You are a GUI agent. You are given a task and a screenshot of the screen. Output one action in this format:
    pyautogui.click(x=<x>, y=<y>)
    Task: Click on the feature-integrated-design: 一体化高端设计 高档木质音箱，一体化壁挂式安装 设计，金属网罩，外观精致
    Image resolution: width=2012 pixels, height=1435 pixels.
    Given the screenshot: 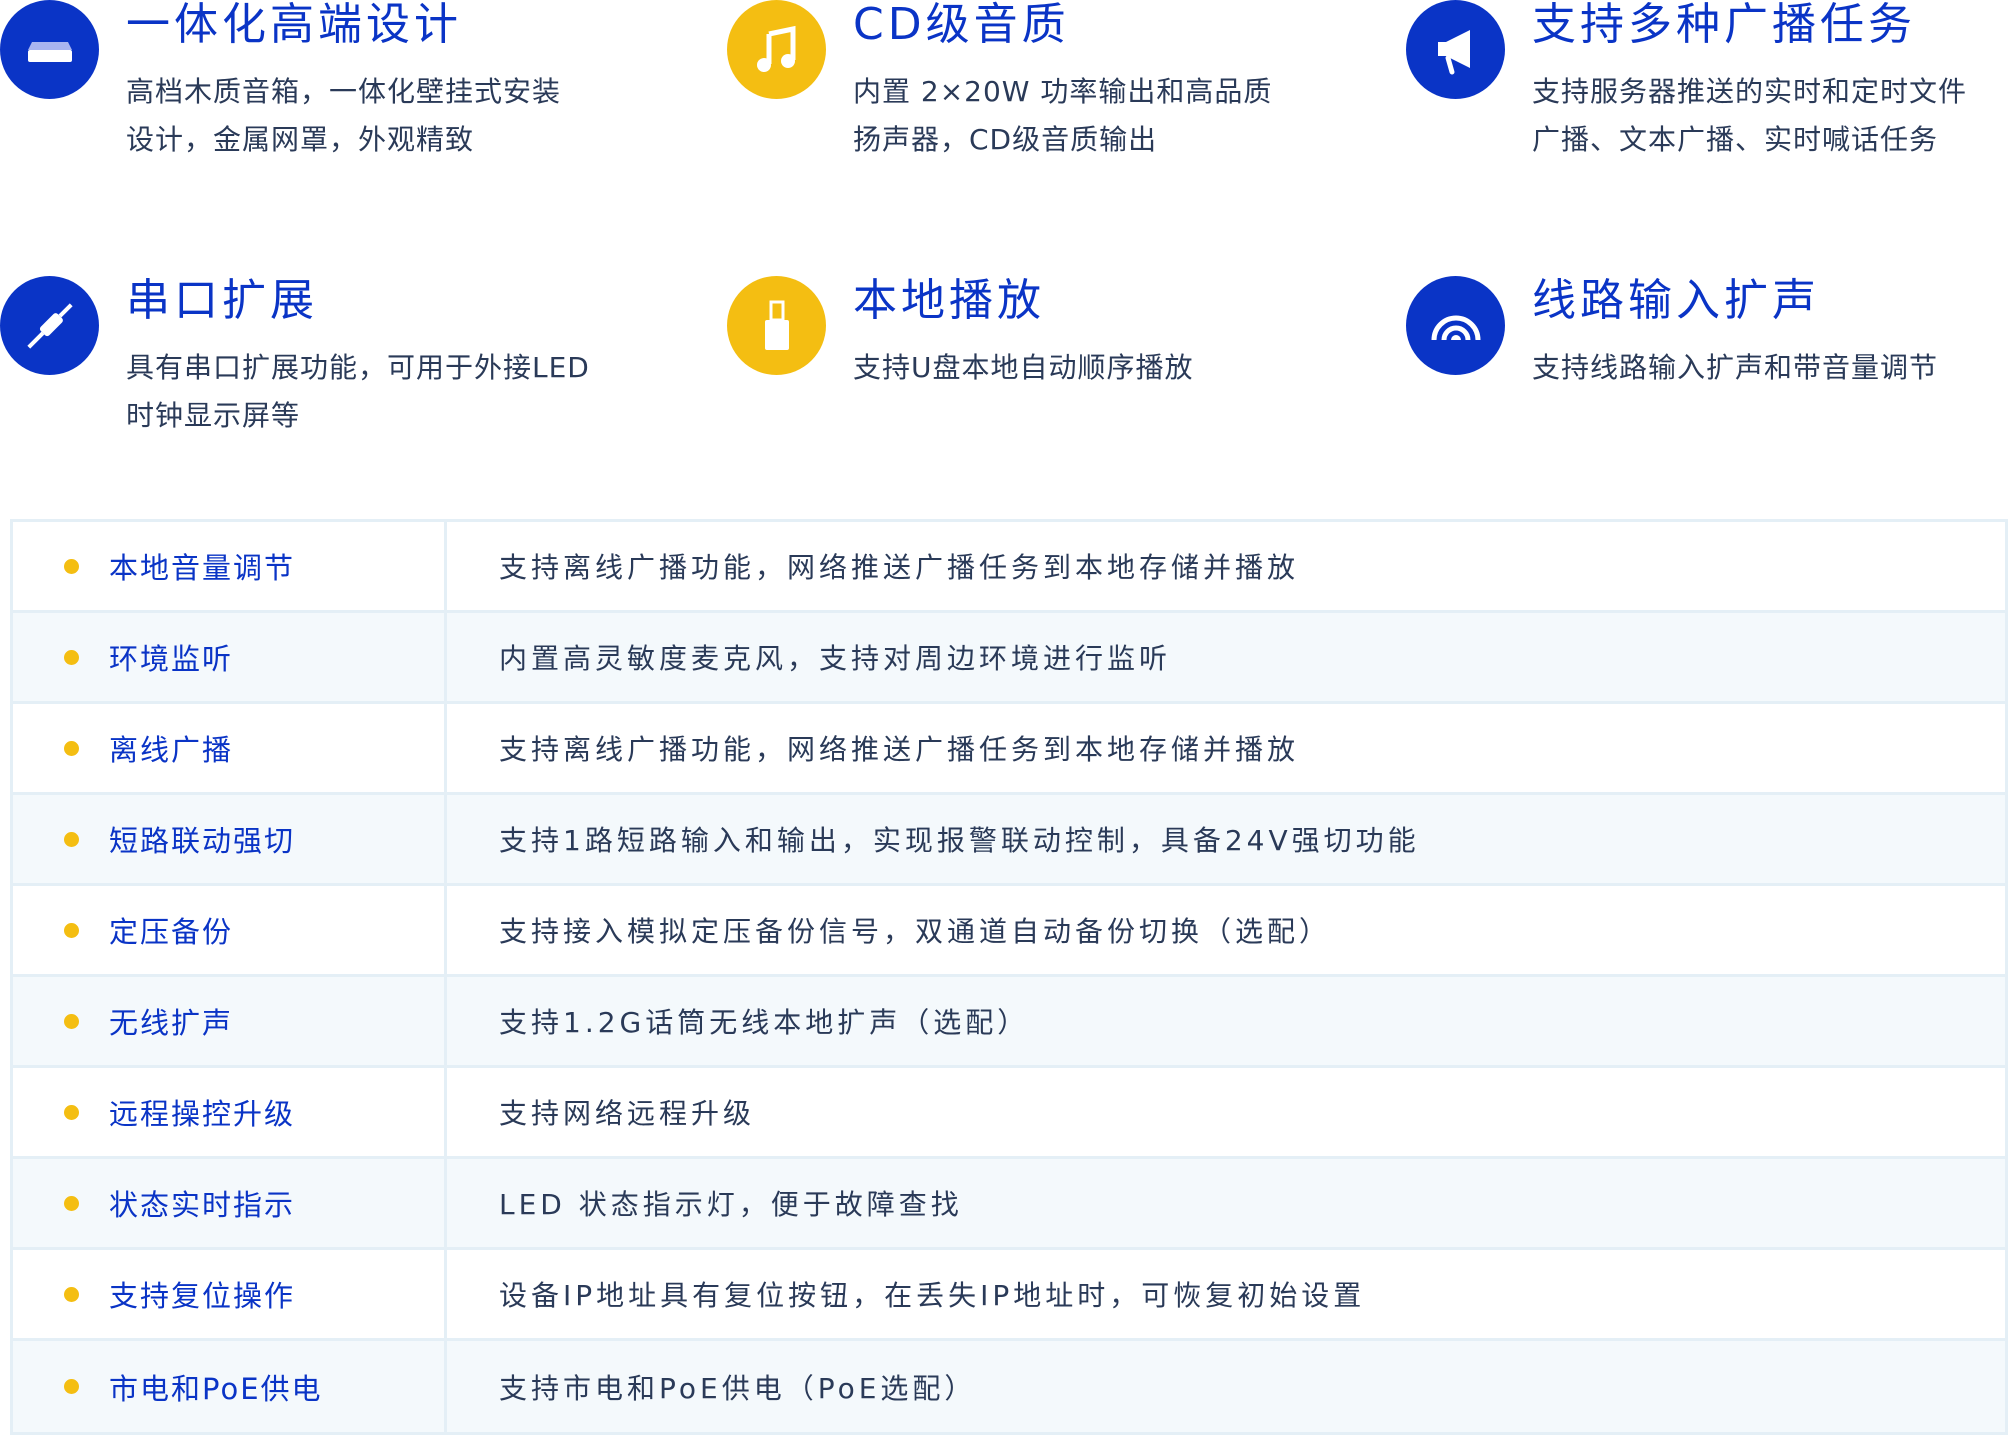 What is the action you would take?
    pyautogui.click(x=320, y=100)
    